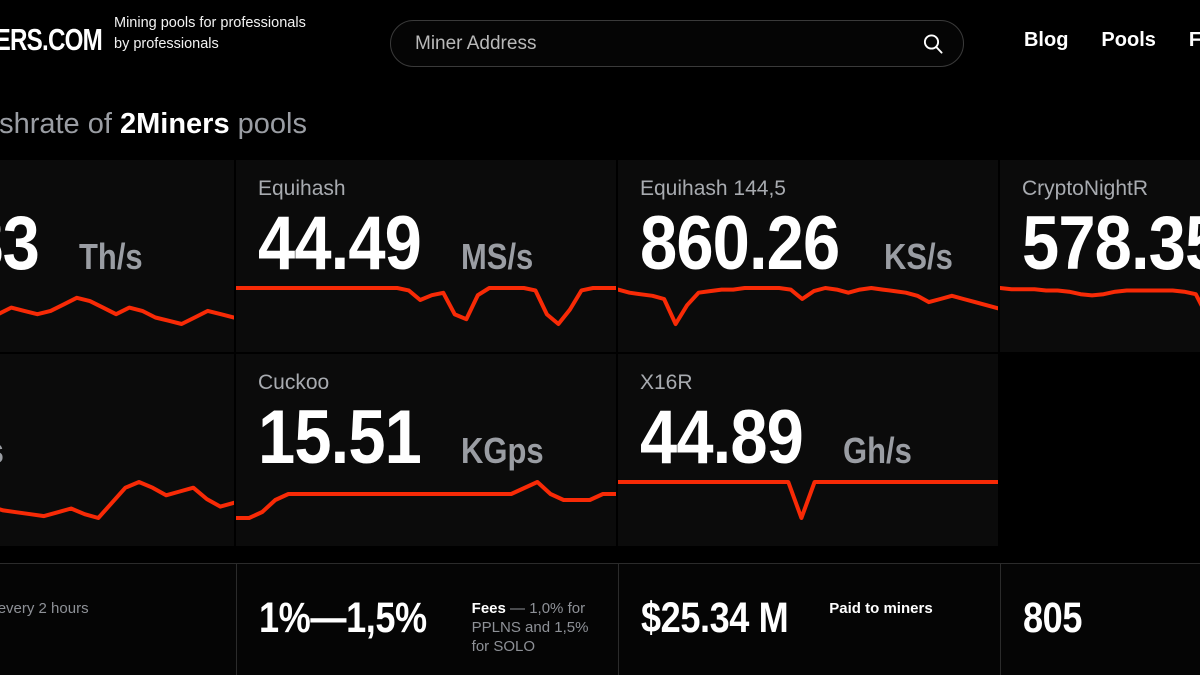  Describe the element at coordinates (302, 188) in the screenshot. I see `card-algo-label: Equihash` at that location.